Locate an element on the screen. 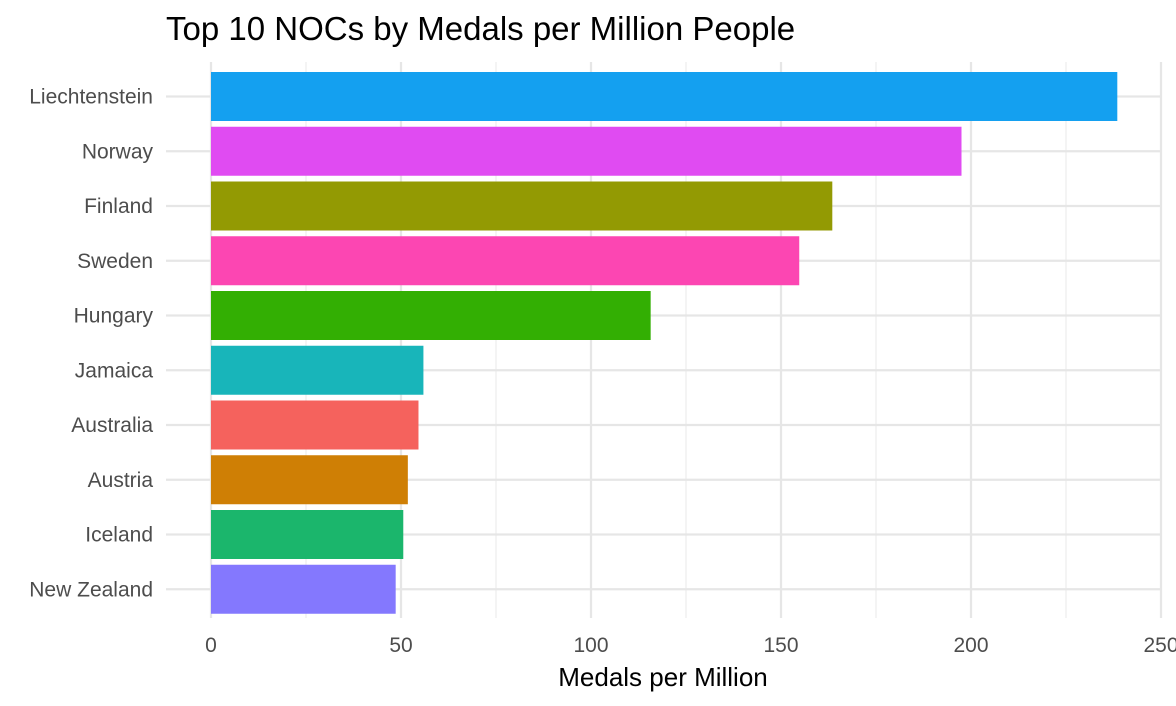  chart-title: Top 10 NOCs by Medals per Million People is located at coordinates (480, 28).